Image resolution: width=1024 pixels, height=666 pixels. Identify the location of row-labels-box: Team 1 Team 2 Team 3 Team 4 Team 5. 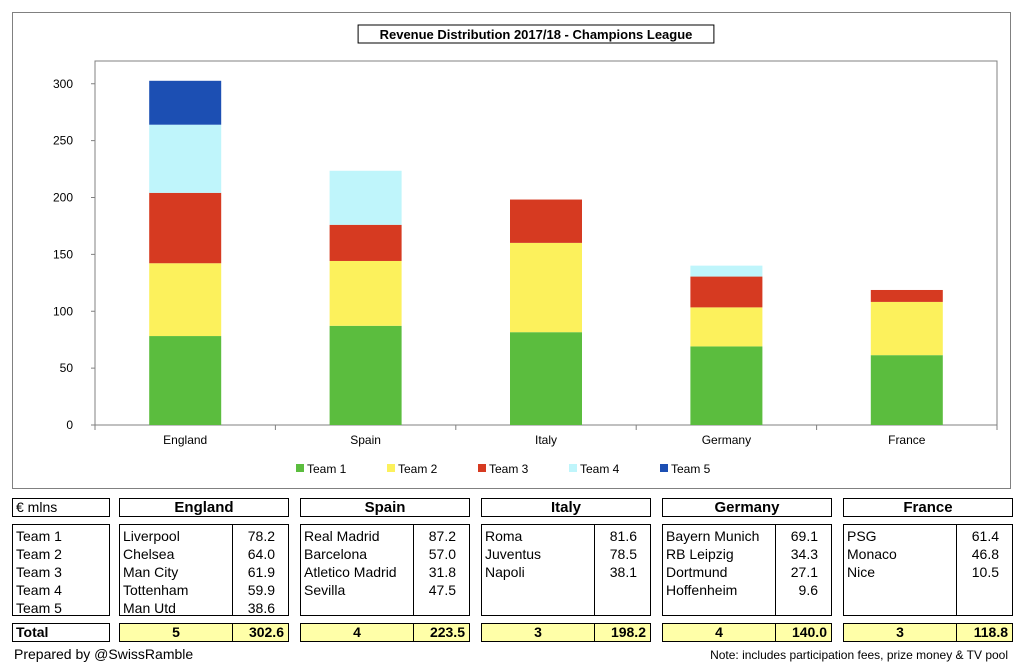
(61, 570).